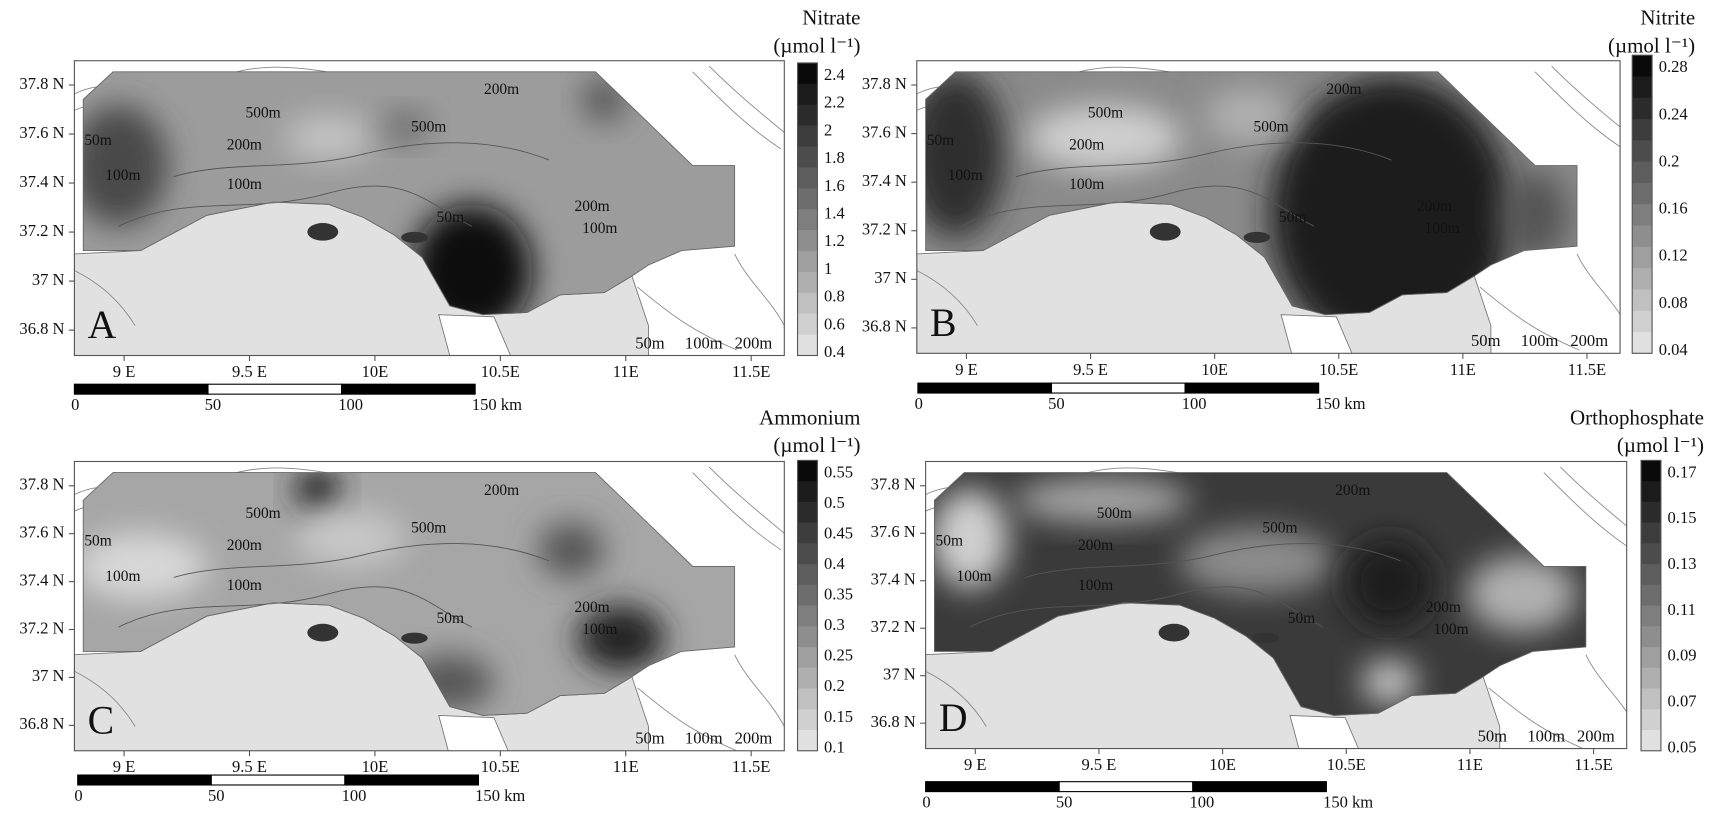 Image resolution: width=1732 pixels, height=822 pixels. I want to click on panel-letter: D, so click(953, 718).